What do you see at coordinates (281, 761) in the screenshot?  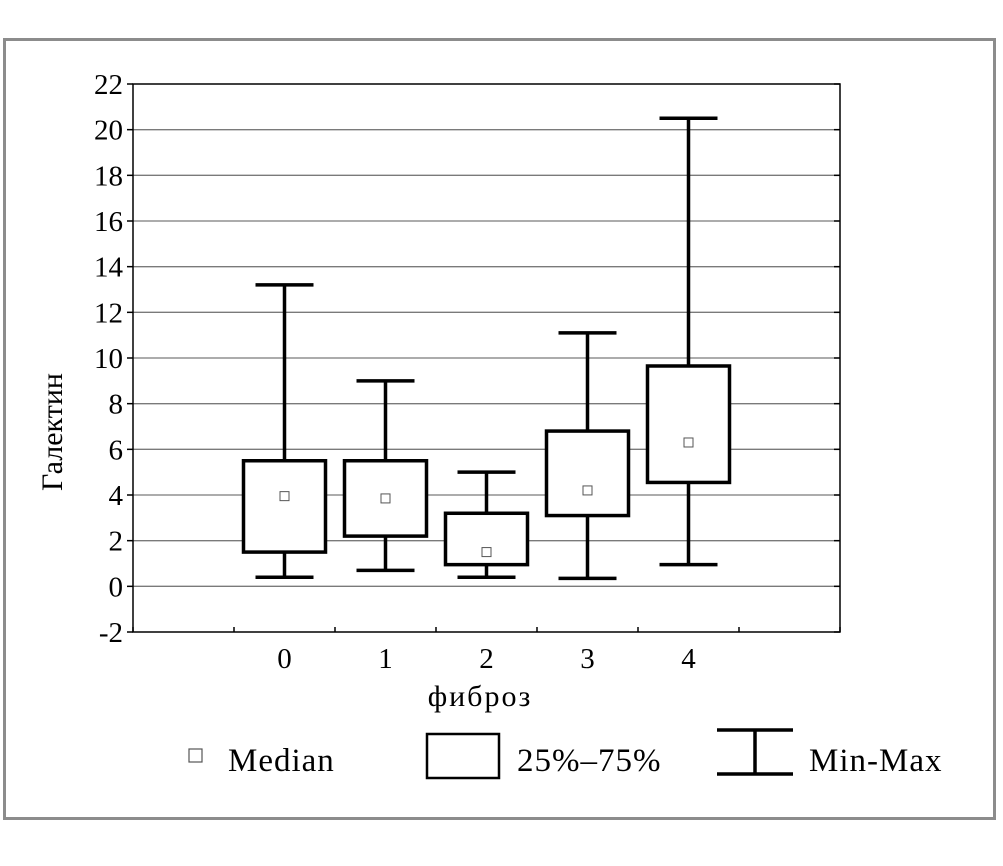 I see `legend-median-label: Median` at bounding box center [281, 761].